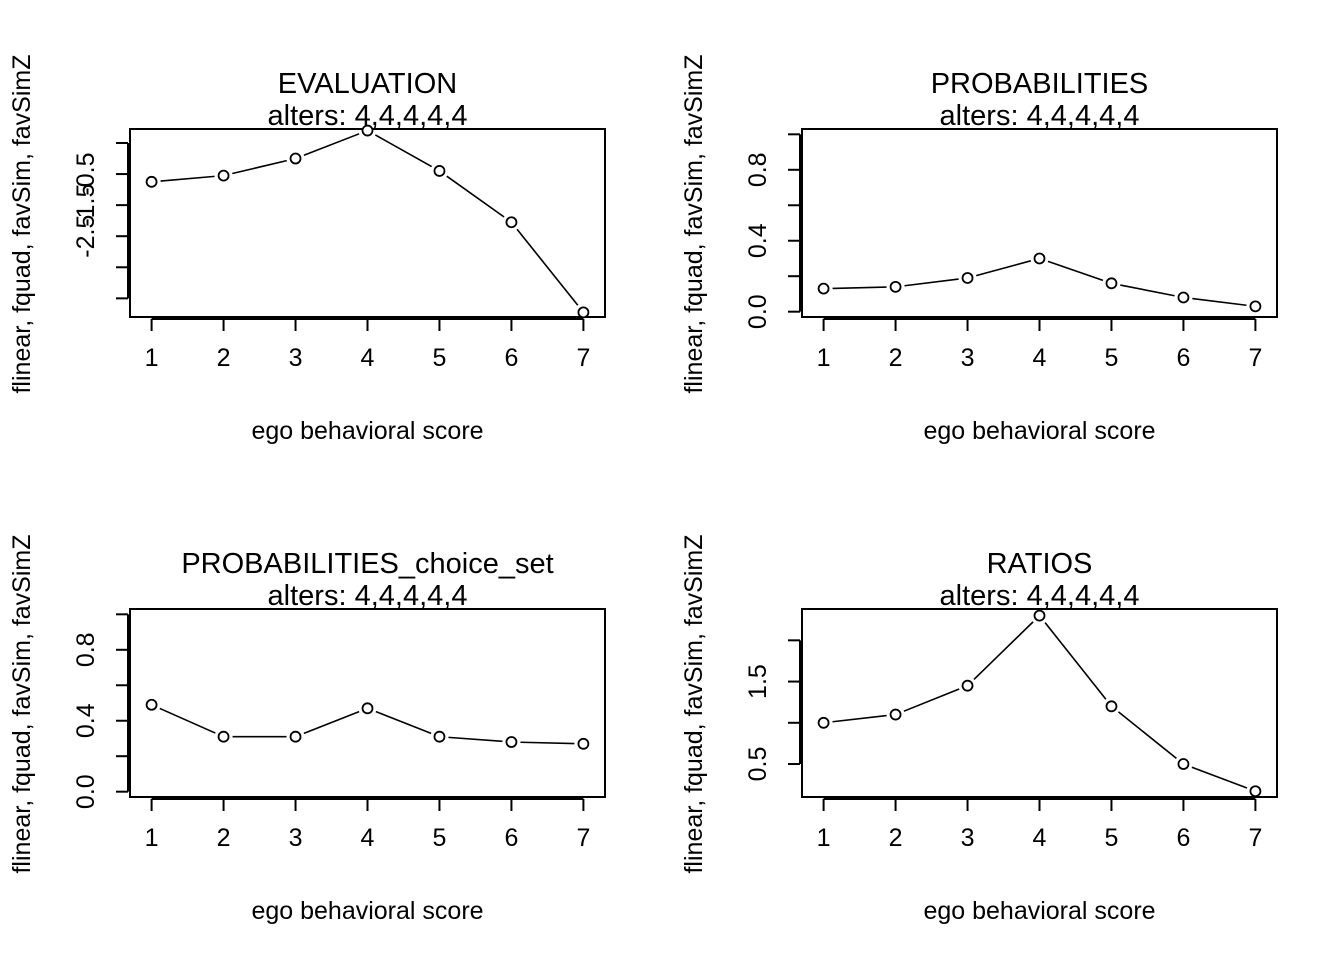  I want to click on chart-title: RATIOS, so click(1040, 564).